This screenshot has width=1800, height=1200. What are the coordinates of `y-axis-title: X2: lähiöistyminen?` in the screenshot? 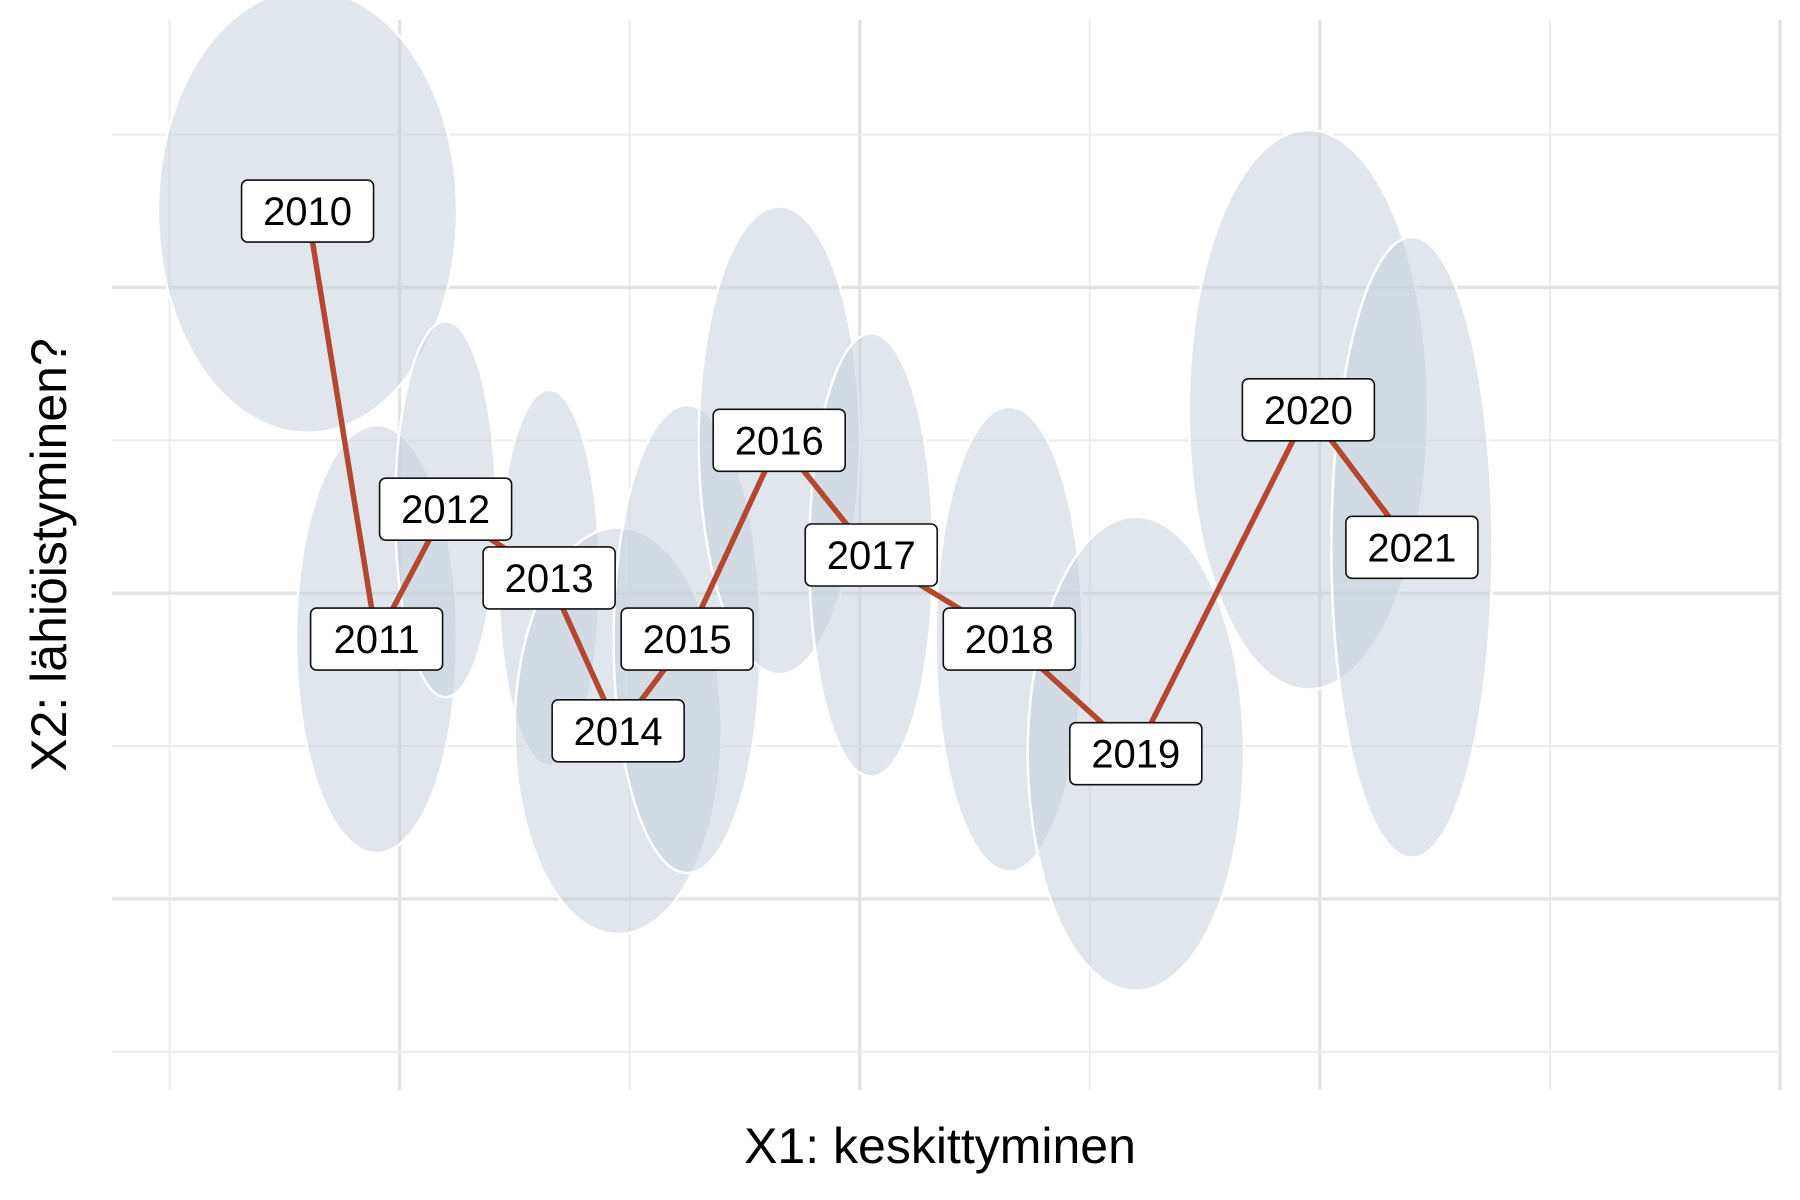 It's located at (49, 555).